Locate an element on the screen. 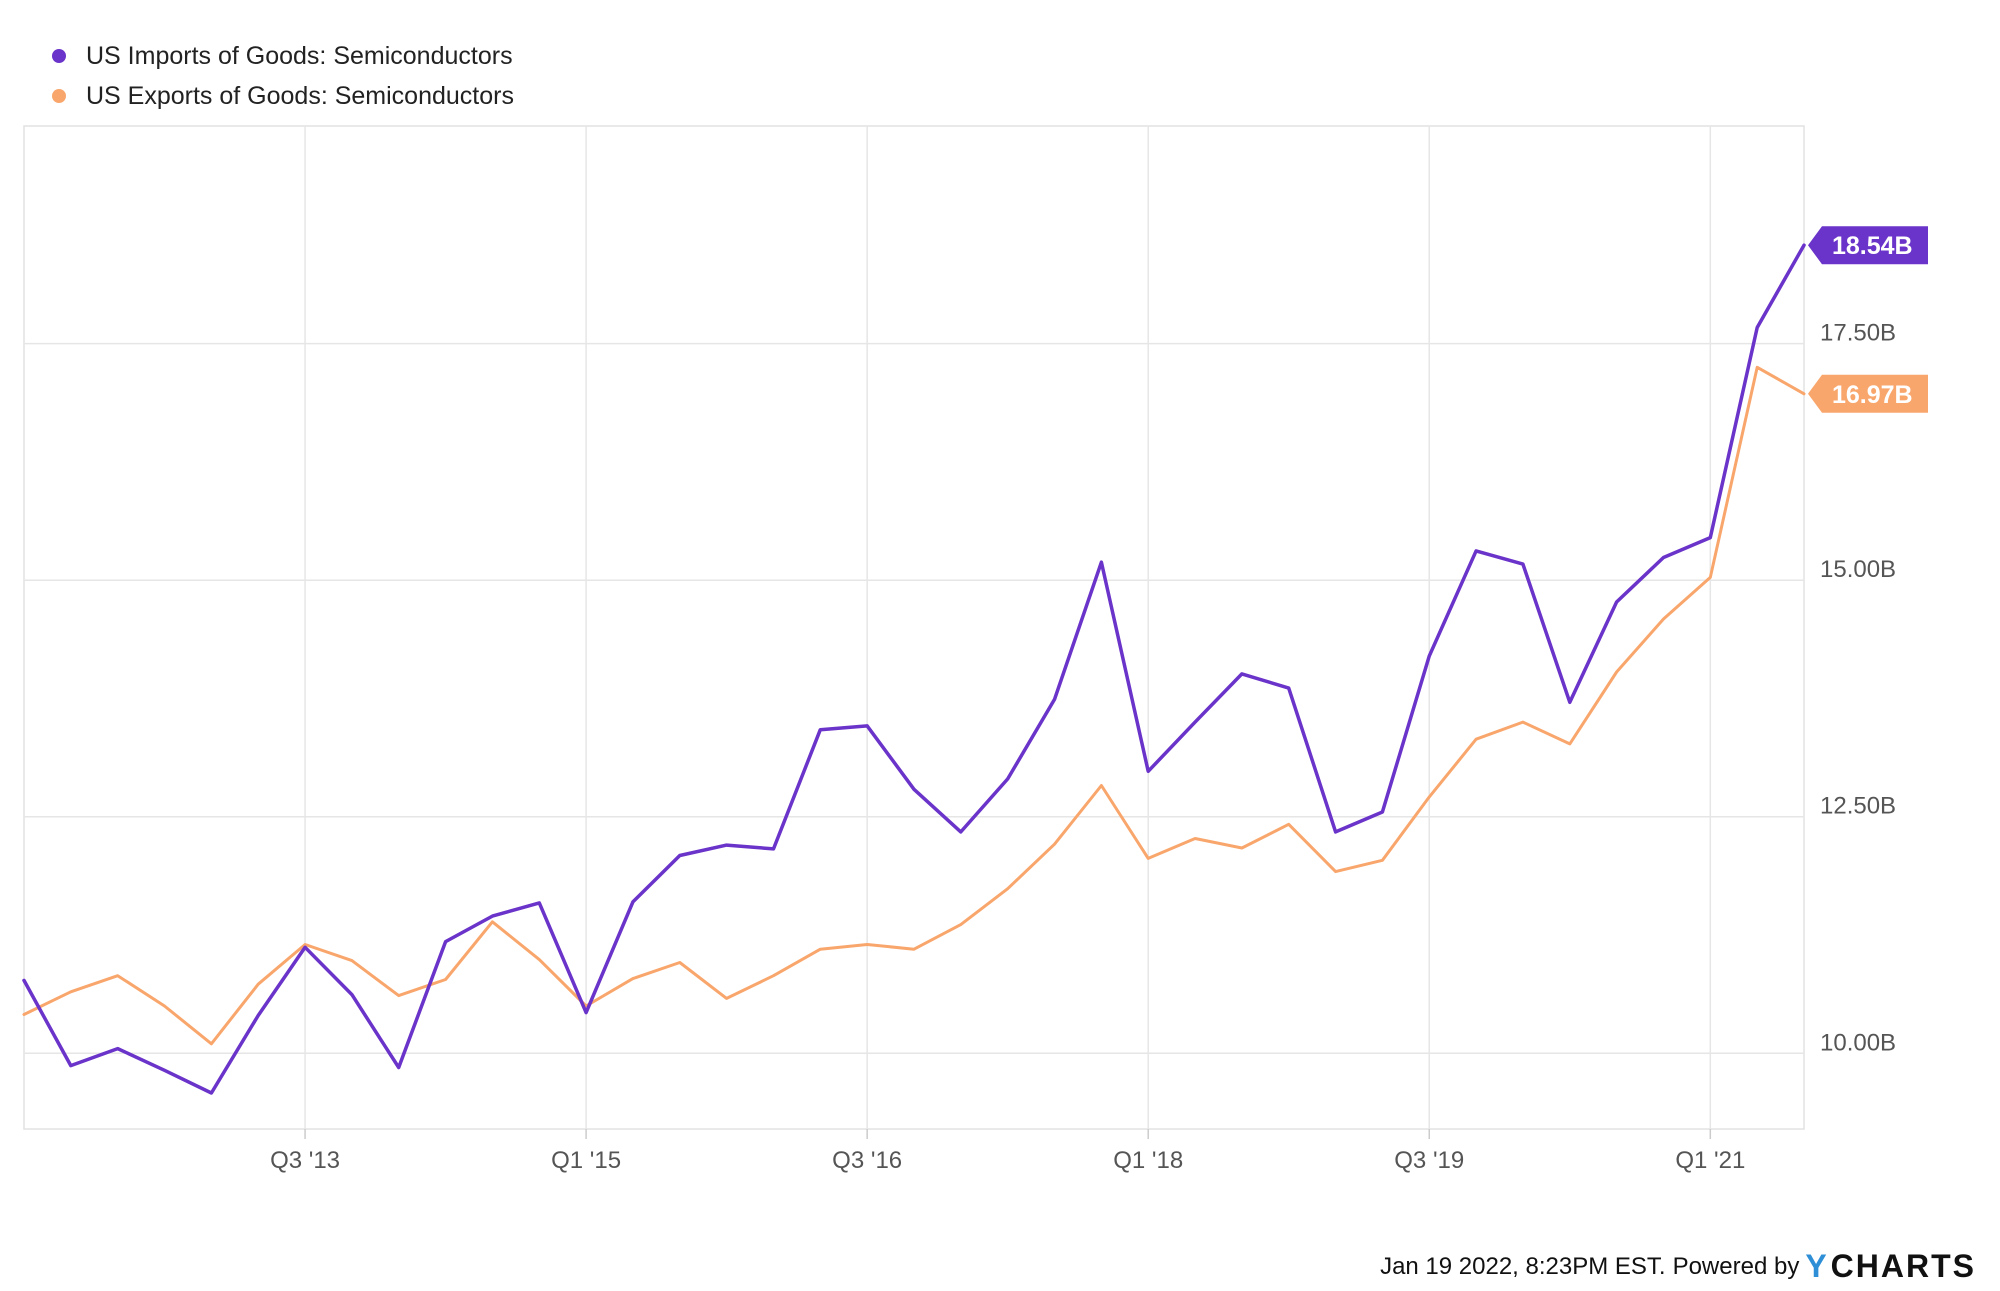  x-tick-label: Q3 '16 is located at coordinates (867, 1160).